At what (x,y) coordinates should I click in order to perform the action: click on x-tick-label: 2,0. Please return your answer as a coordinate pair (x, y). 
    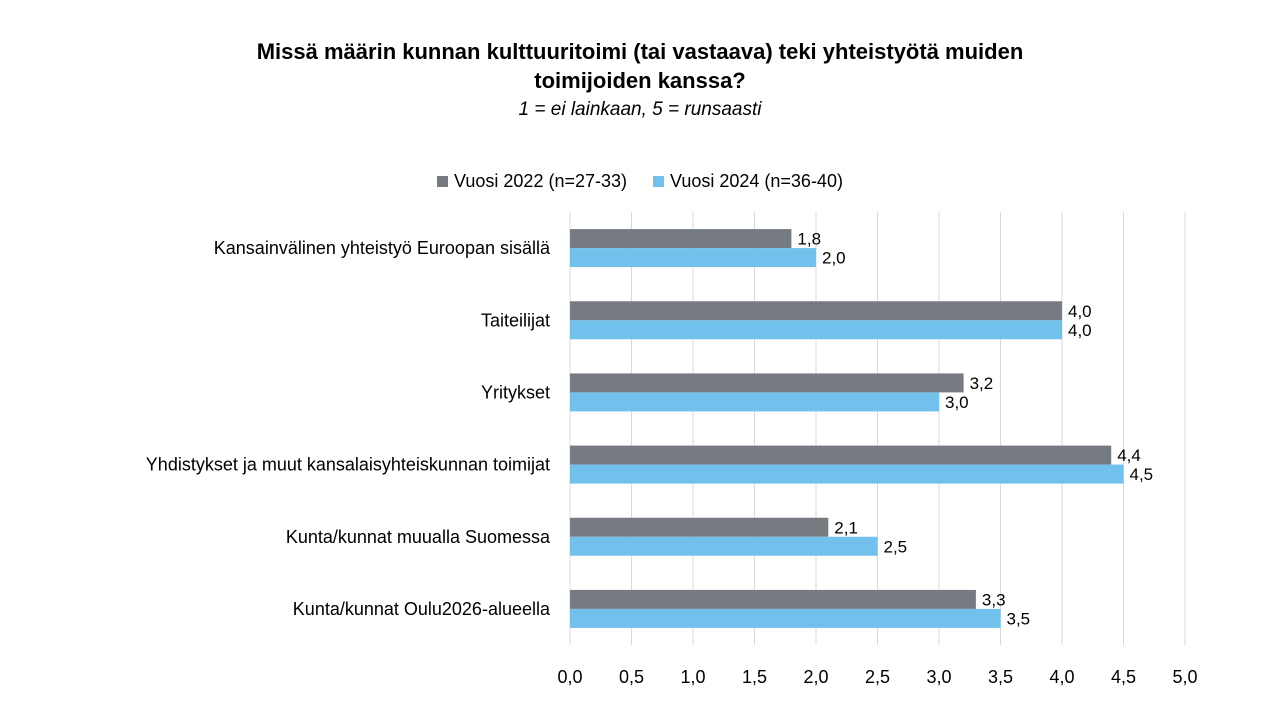
    Looking at the image, I should click on (815, 677).